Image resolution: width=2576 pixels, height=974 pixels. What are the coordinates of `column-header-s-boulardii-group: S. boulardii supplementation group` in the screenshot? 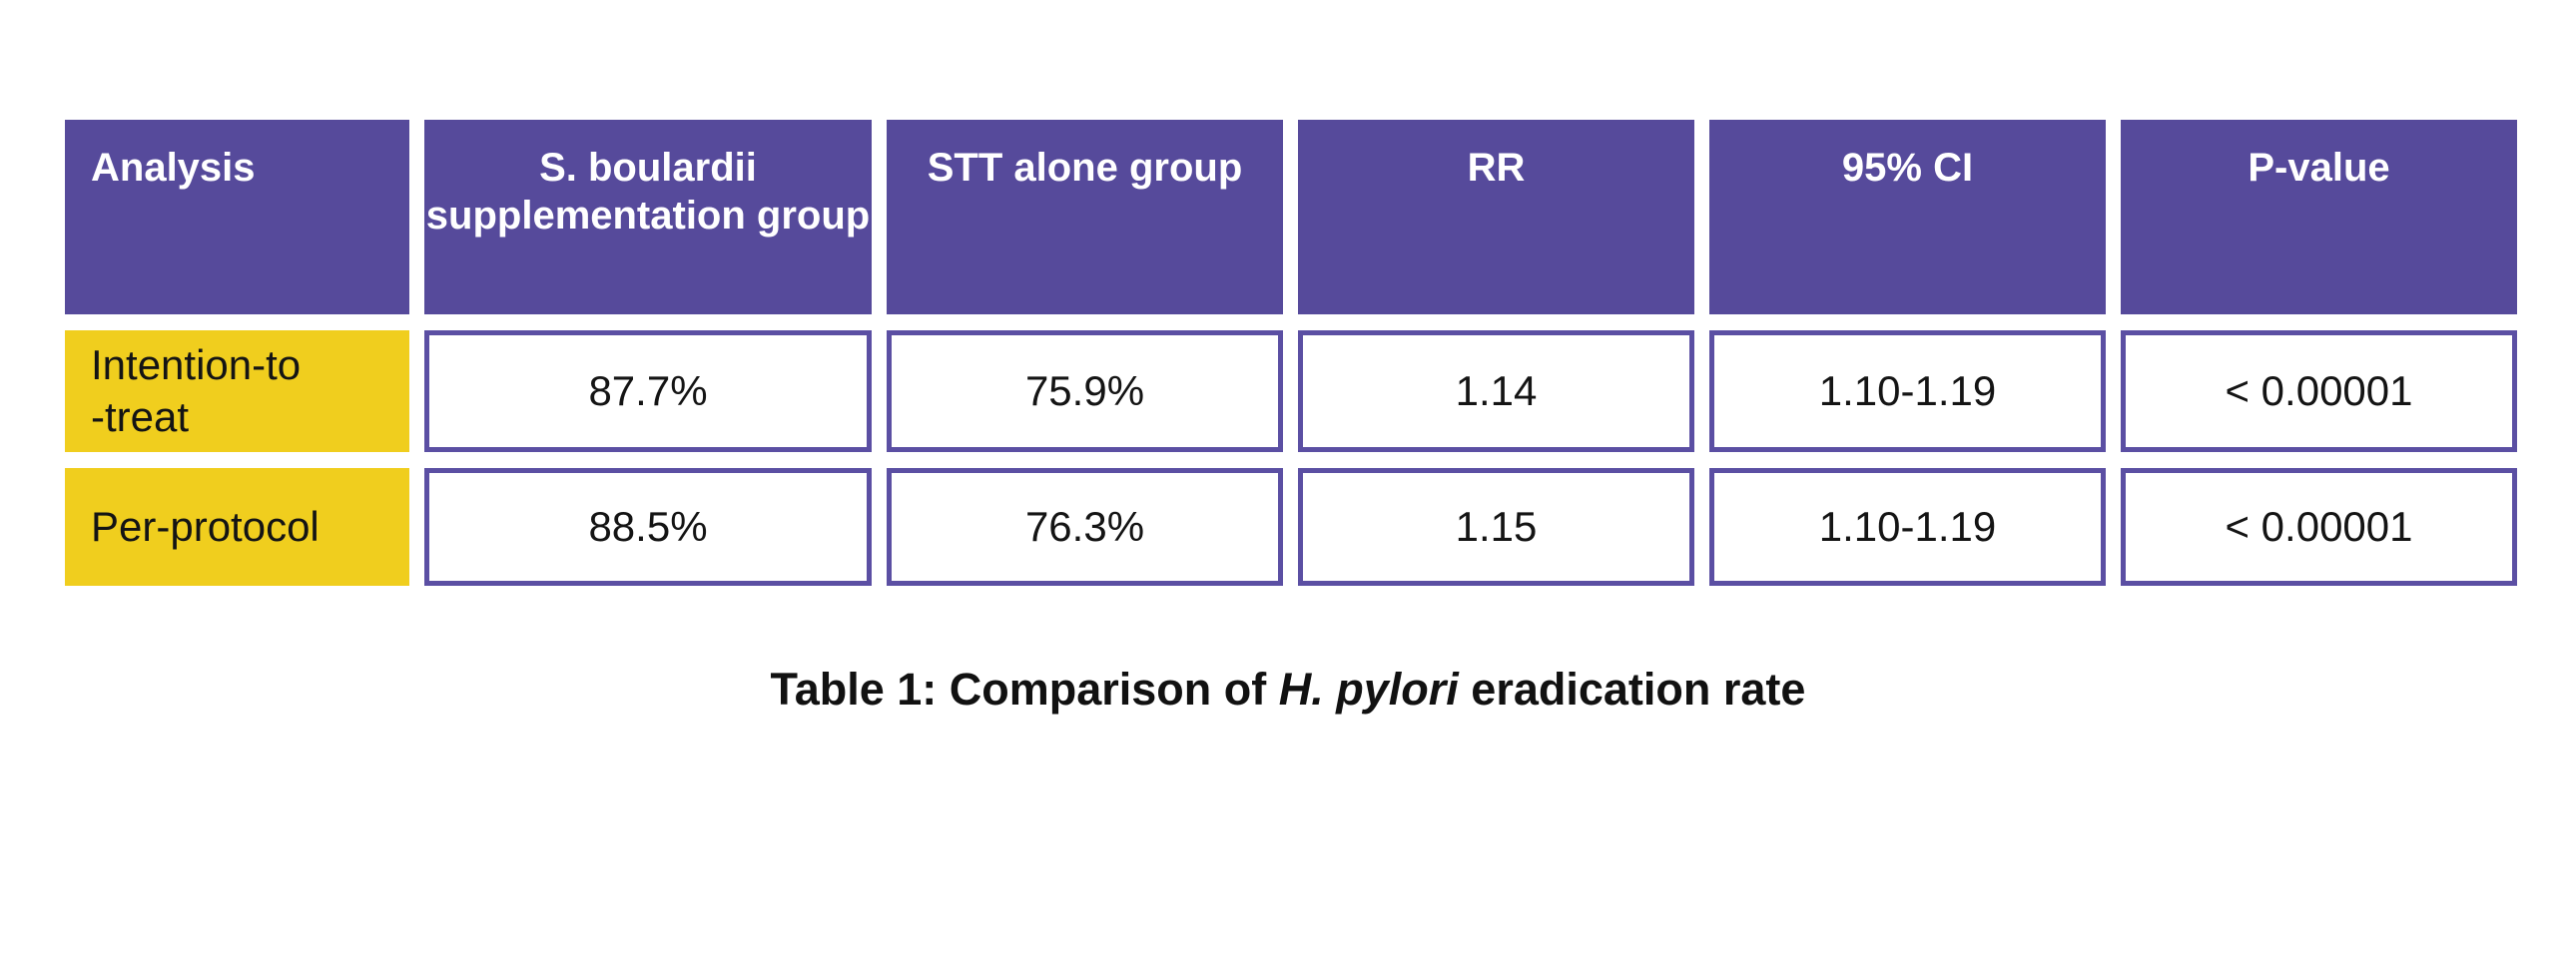 It's located at (648, 217).